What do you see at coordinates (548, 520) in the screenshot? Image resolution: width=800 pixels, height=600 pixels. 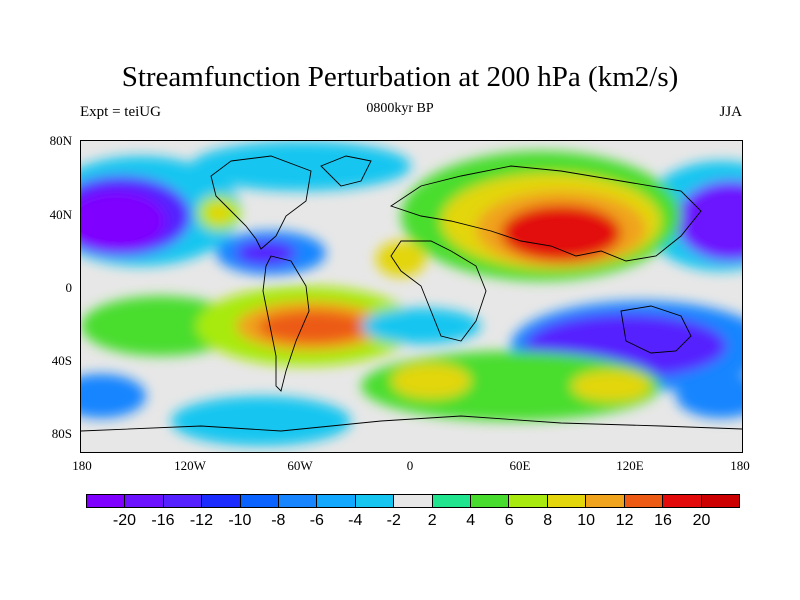 I see `colorbar-label: 8` at bounding box center [548, 520].